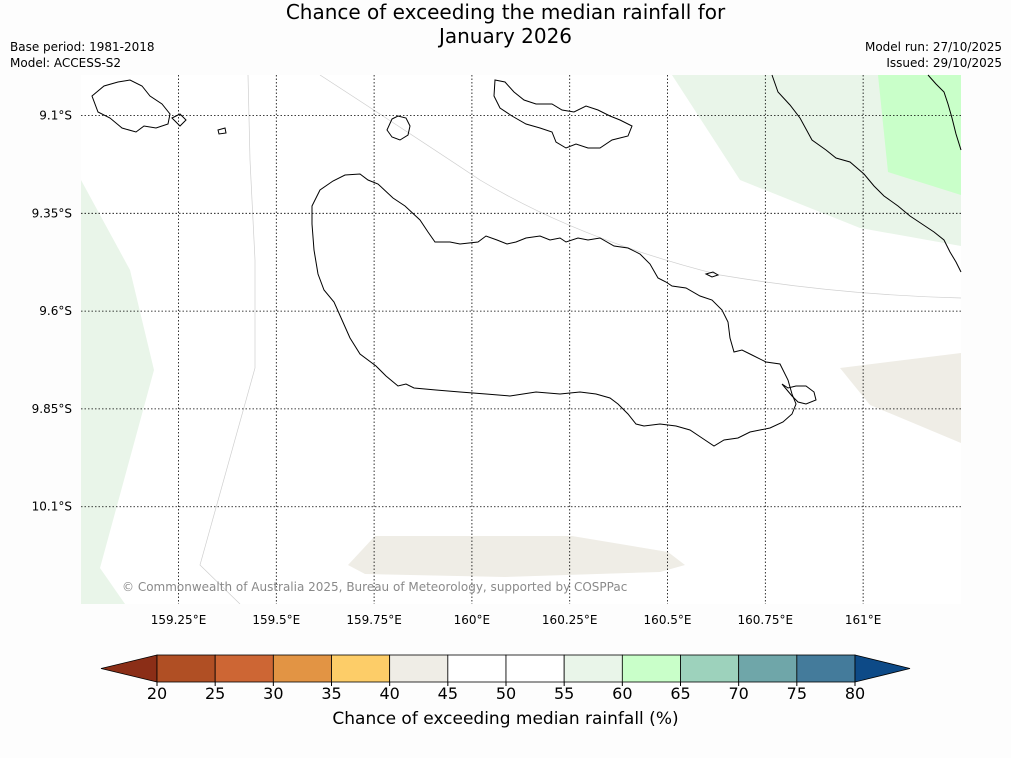 This screenshot has height=758, width=1011. What do you see at coordinates (276, 620) in the screenshot?
I see `longitude-tick-label: 159.5°E` at bounding box center [276, 620].